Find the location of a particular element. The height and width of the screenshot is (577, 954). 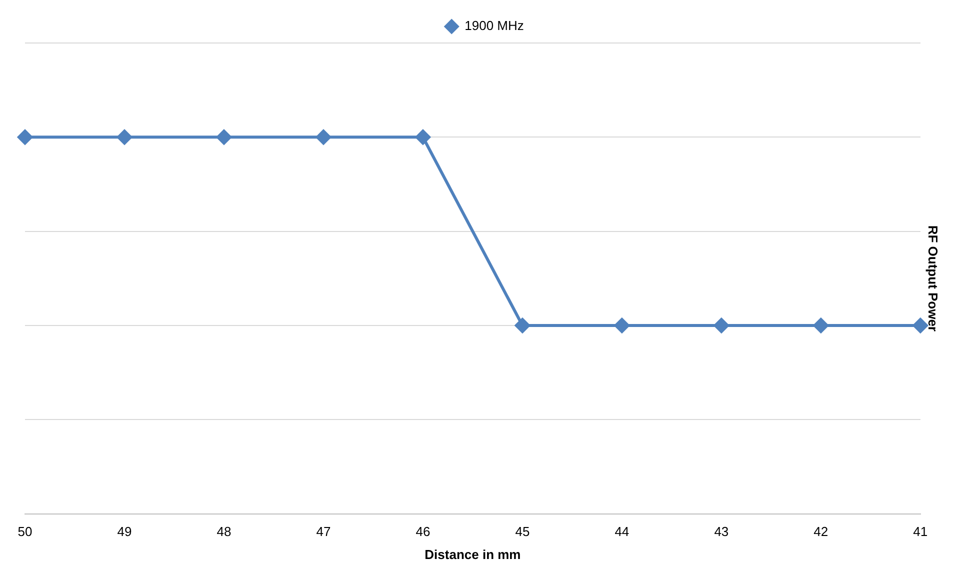

legend-label: 1900 MHz is located at coordinates (494, 26).